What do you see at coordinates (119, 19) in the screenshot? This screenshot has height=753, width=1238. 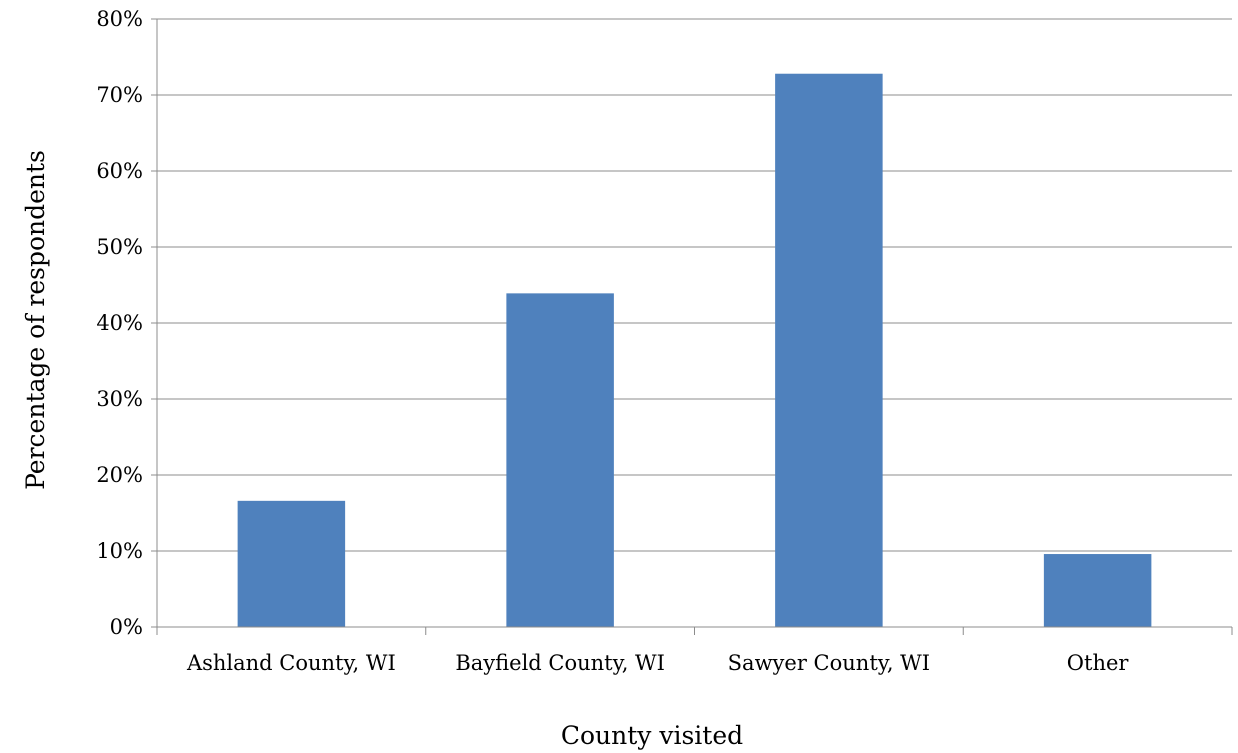 I see `y-tick-label: 80%` at bounding box center [119, 19].